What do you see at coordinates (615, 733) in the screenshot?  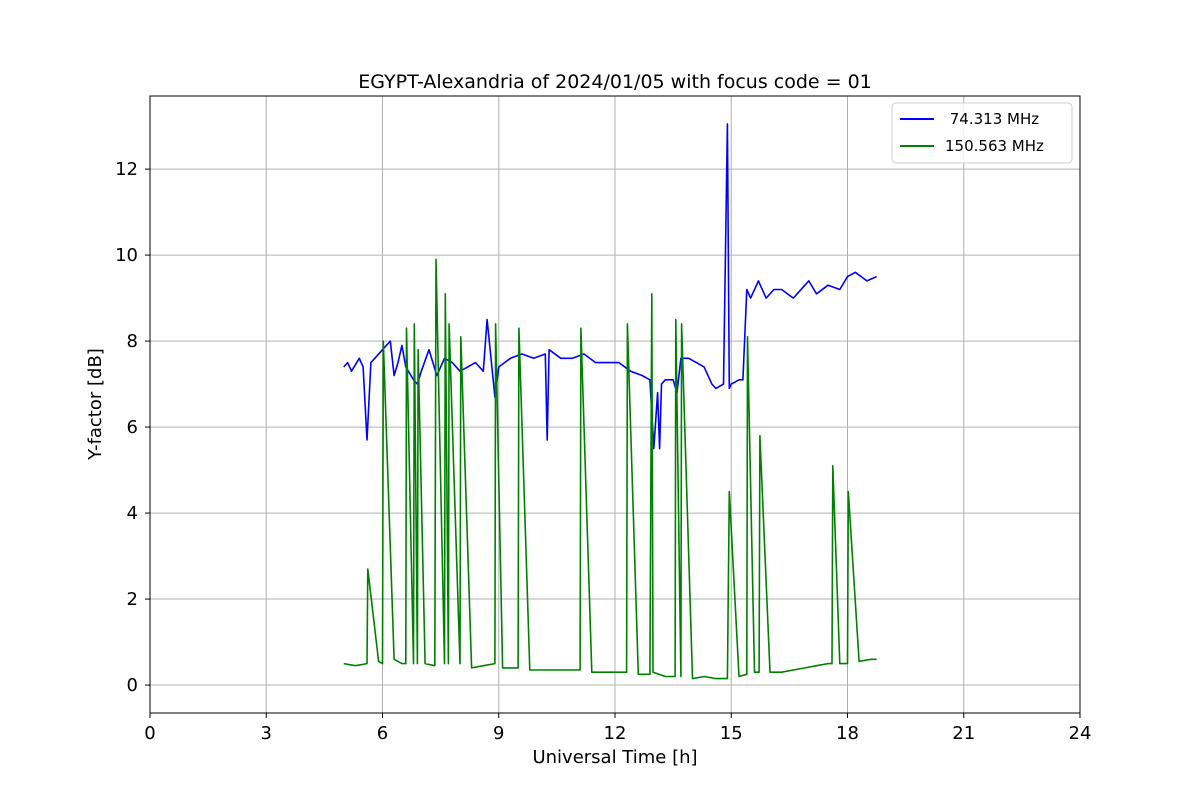 I see `x-tick-label: 12` at bounding box center [615, 733].